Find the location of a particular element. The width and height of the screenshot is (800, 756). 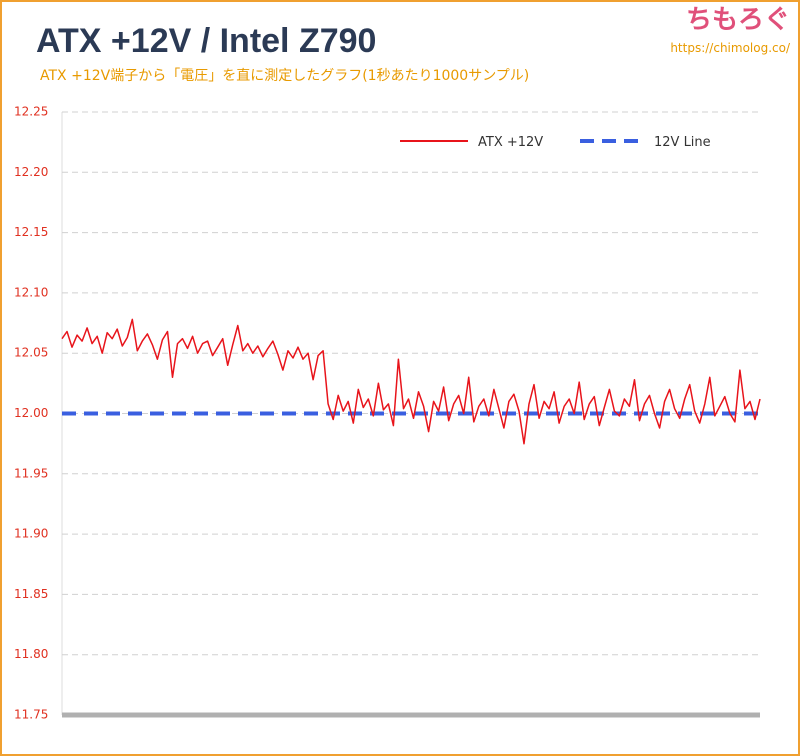

y-tick-label: 12.25 is located at coordinates (31, 112).